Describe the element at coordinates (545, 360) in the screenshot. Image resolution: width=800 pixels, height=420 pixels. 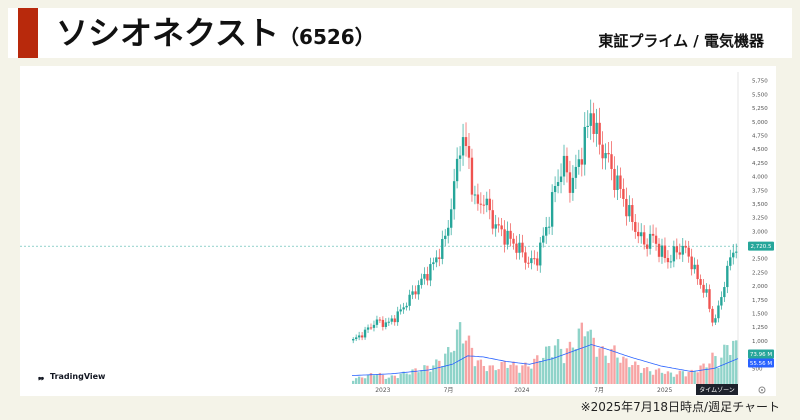
I see `volume-ma-line` at that location.